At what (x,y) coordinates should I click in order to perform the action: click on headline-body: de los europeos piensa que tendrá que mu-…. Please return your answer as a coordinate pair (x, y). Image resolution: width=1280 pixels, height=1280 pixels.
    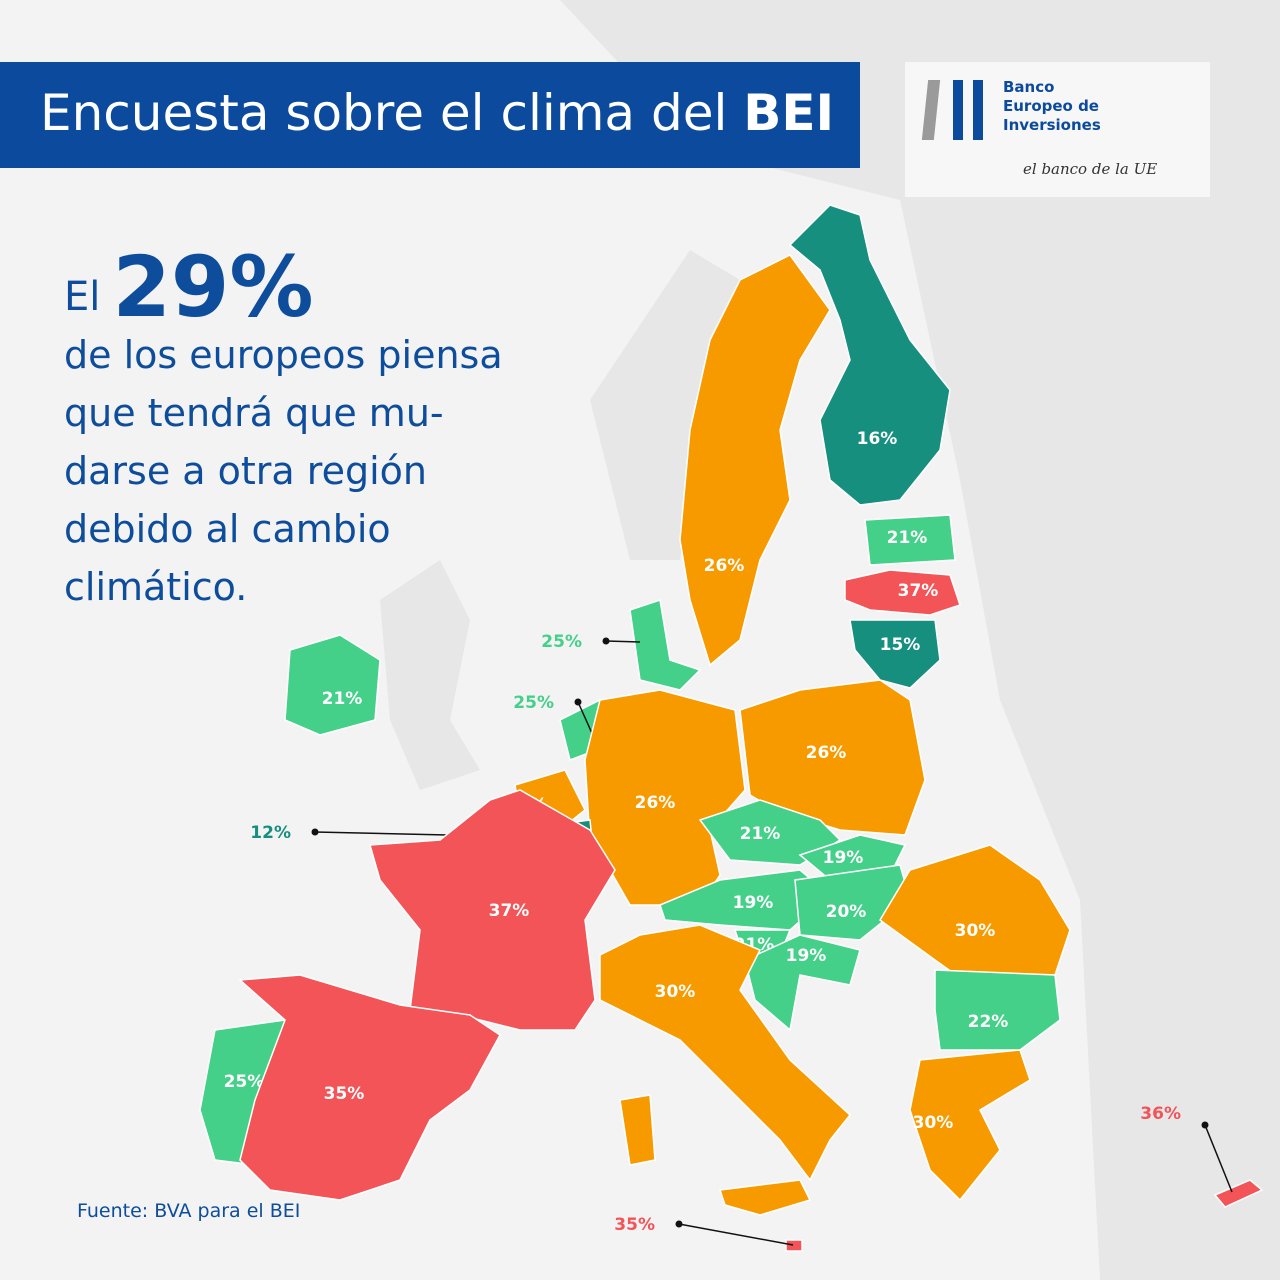
    Looking at the image, I should click on (283, 471).